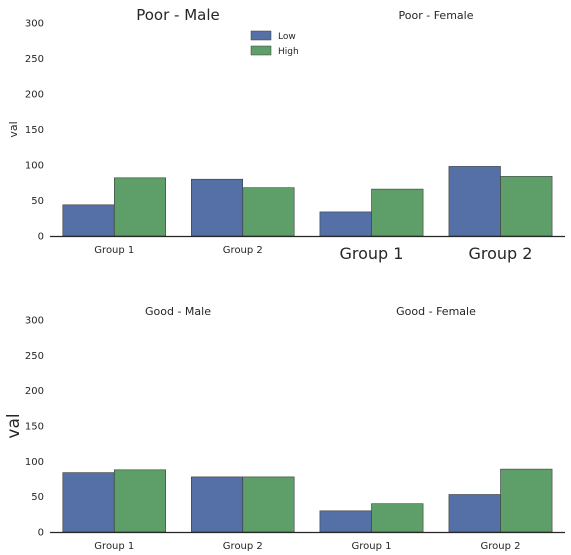 This screenshot has width=571, height=555. Describe the element at coordinates (436, 311) in the screenshot. I see `facet-title: Good - Female` at that location.